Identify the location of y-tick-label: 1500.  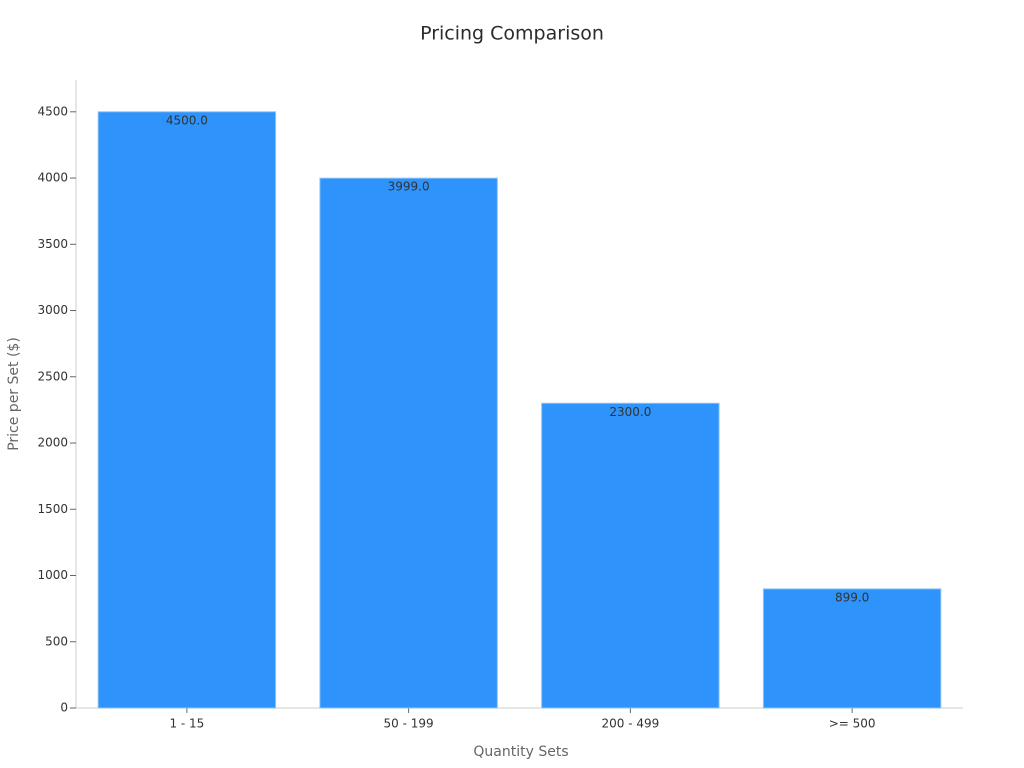
(52, 509).